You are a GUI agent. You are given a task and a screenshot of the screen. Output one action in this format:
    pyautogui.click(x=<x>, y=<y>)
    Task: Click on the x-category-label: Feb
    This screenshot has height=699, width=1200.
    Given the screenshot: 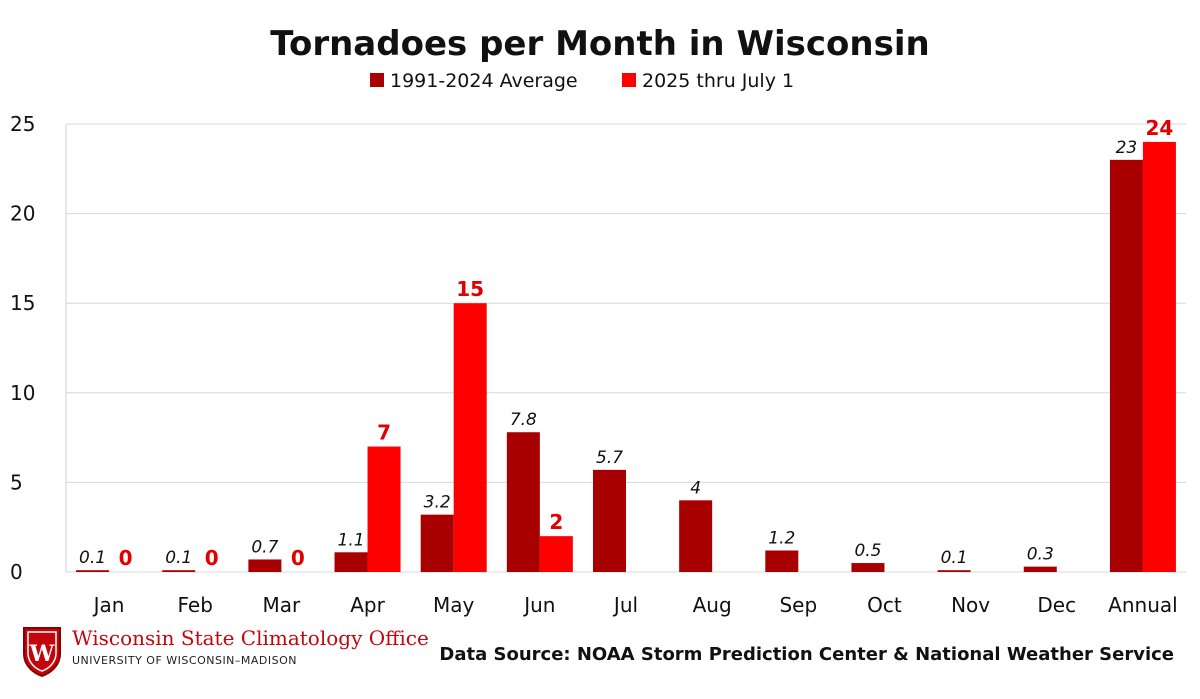 What is the action you would take?
    pyautogui.click(x=195, y=605)
    